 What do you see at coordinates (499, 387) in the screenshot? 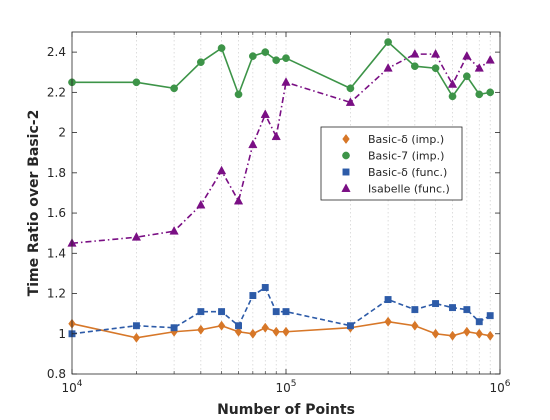
I see `x-tick-label: 10⁶` at bounding box center [499, 387].